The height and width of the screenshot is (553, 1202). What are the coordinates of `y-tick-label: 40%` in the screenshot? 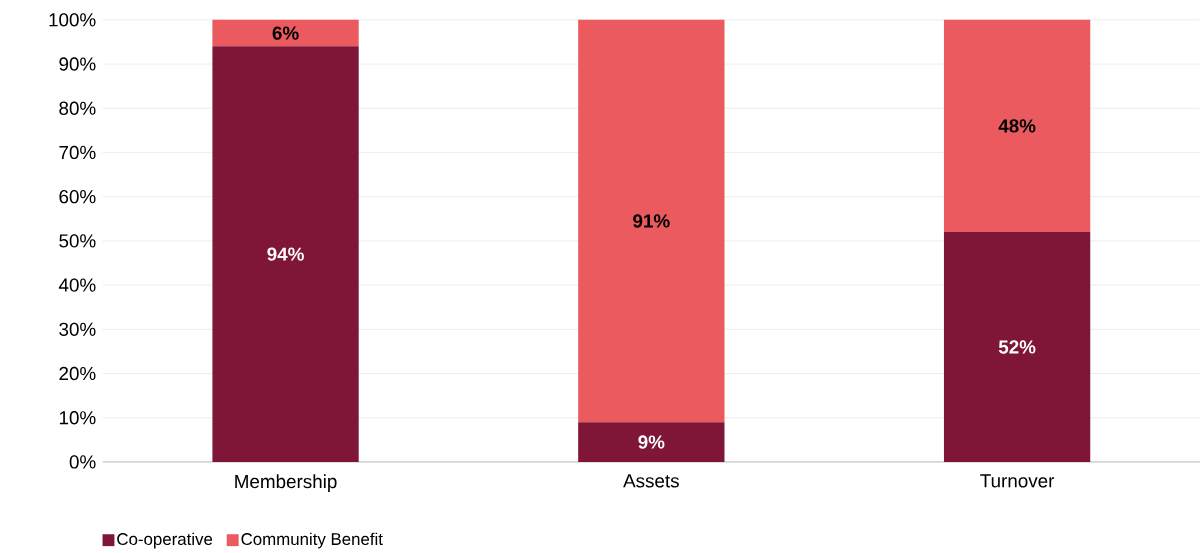 It's located at (77, 285).